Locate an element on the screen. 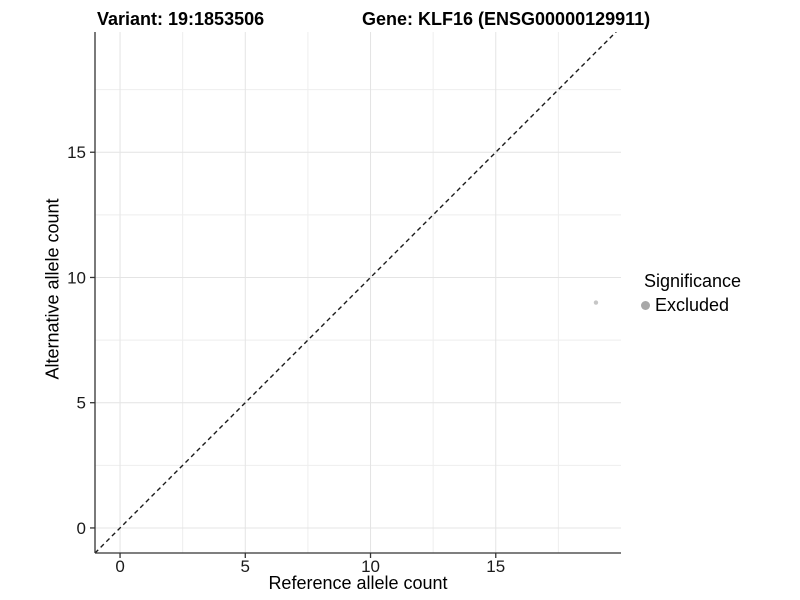 This screenshot has height=600, width=800. legend-item-label: Excluded is located at coordinates (692, 304).